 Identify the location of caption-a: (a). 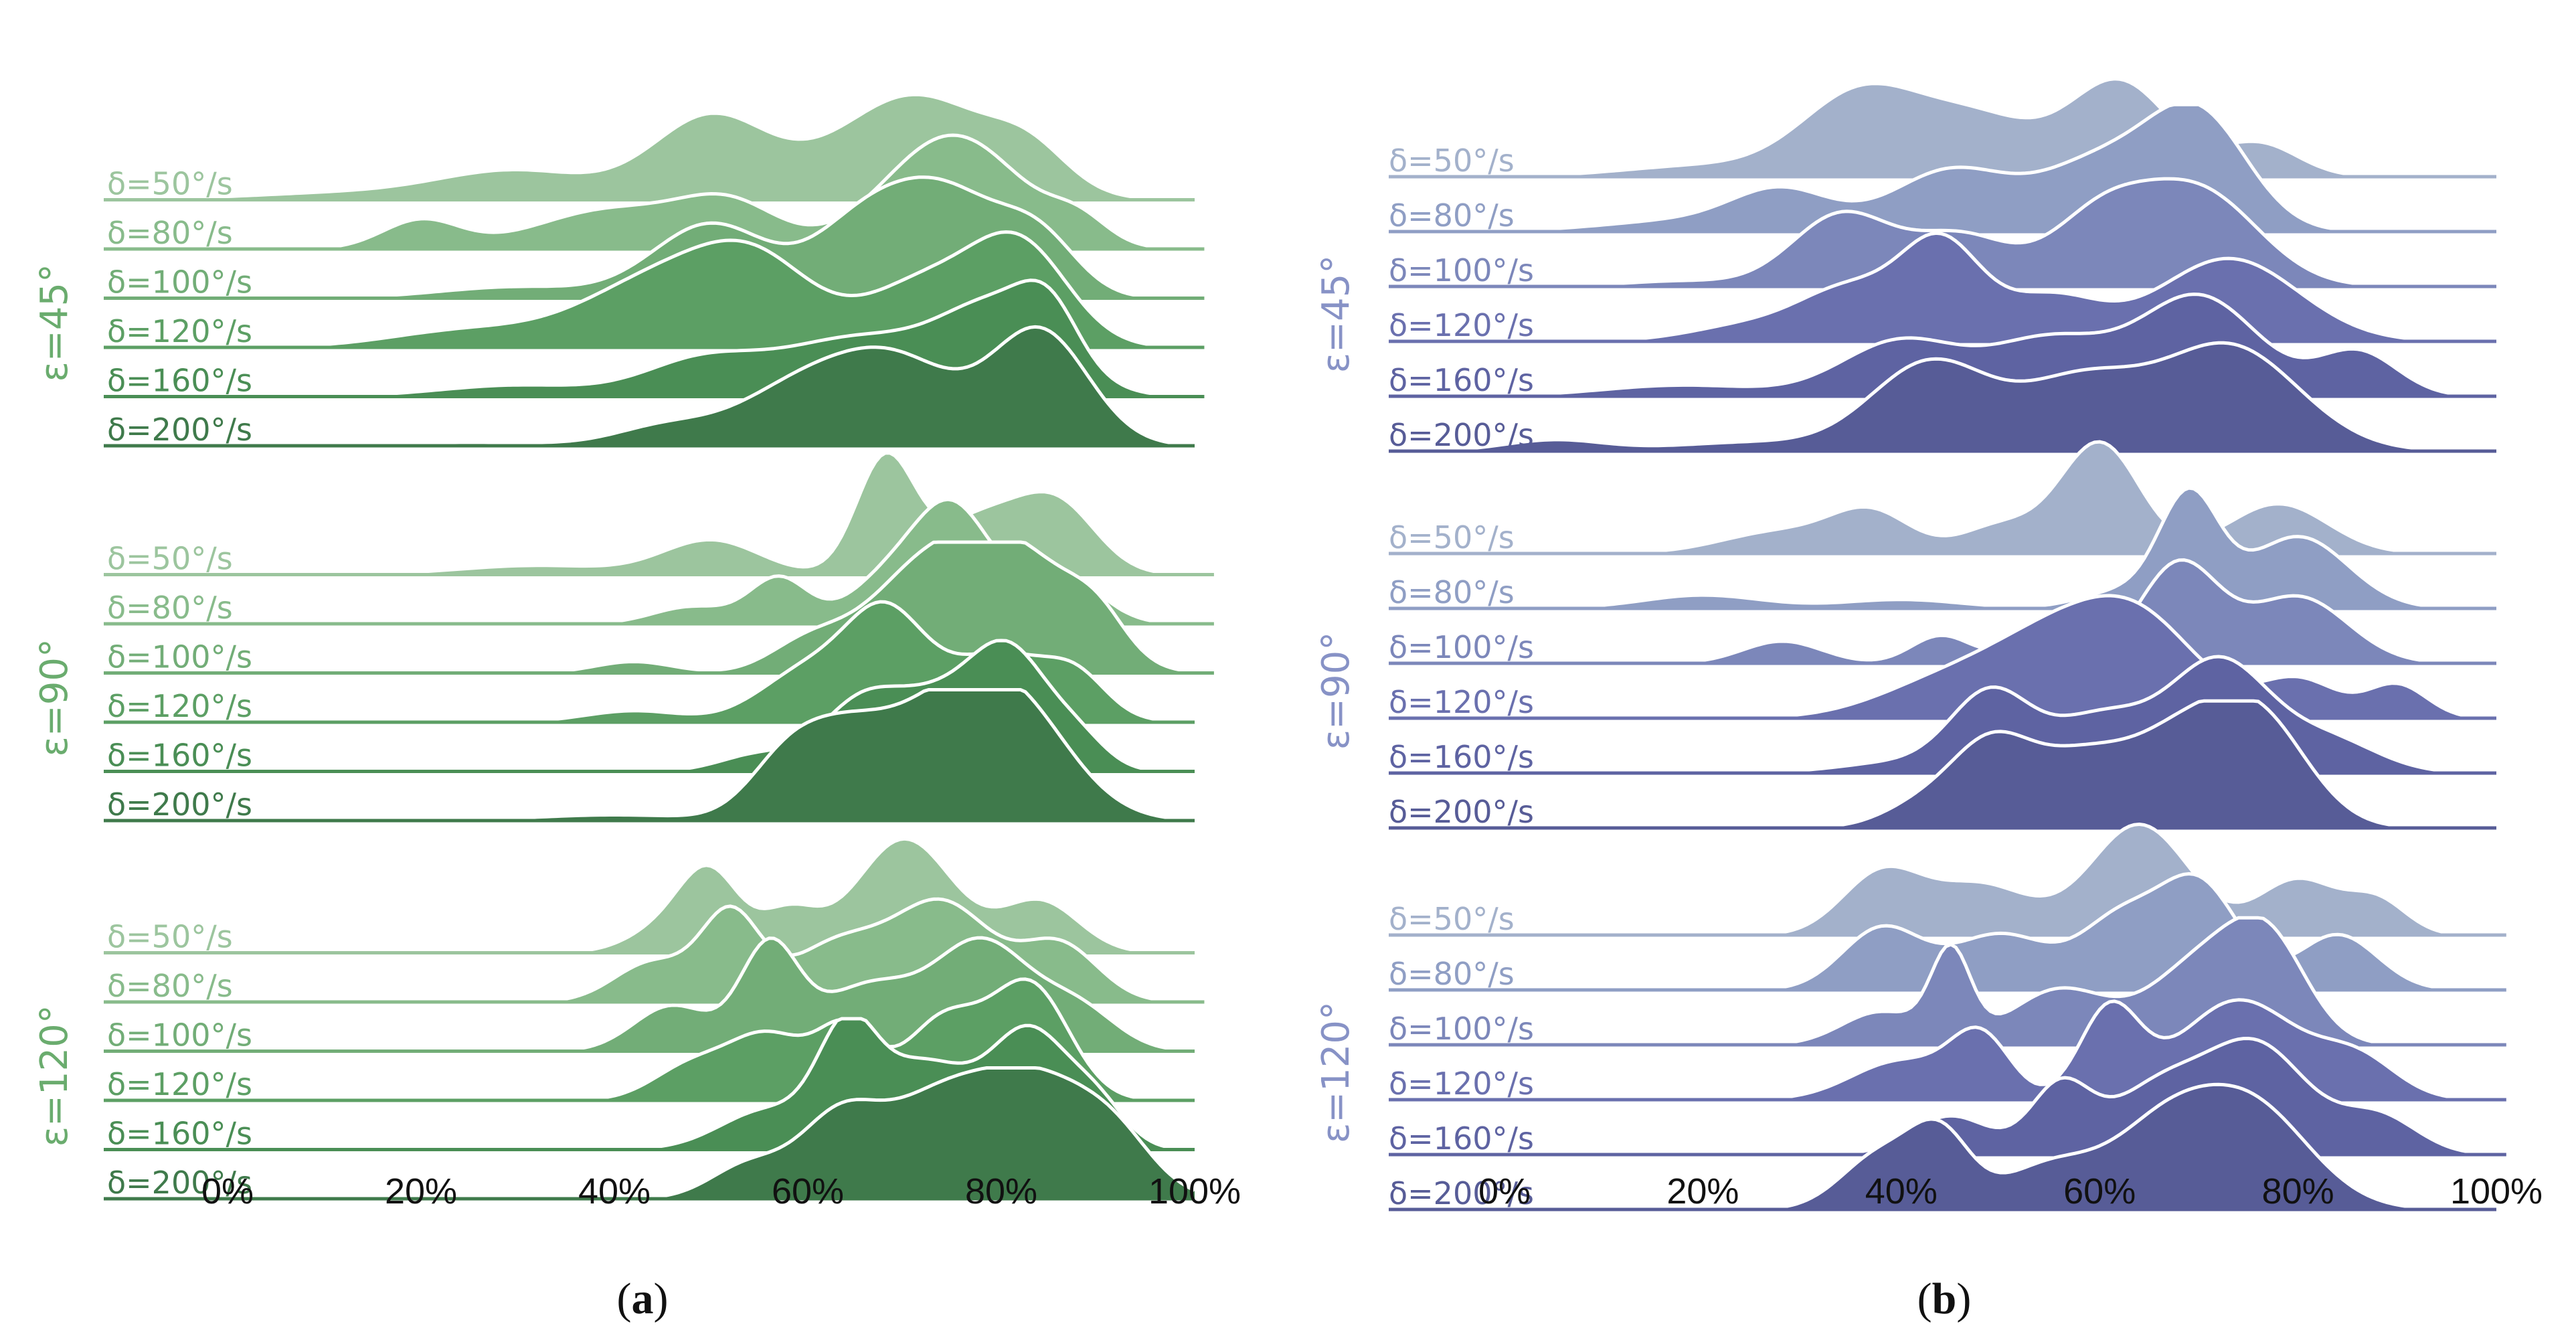
(643, 1298).